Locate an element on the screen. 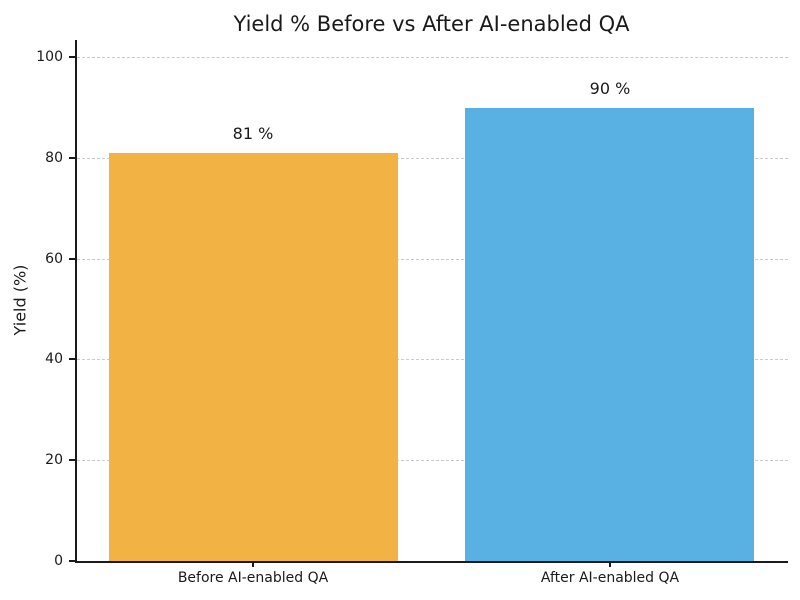  x-tick-mark-before-ai-enabled-qa is located at coordinates (253, 564).